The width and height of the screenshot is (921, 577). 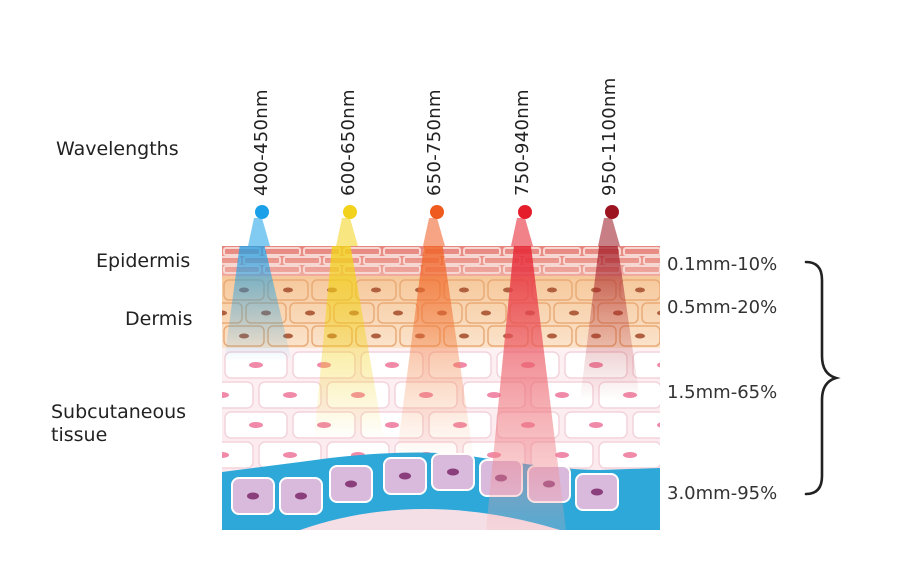 What do you see at coordinates (610, 323) in the screenshot?
I see `beam-darkred` at bounding box center [610, 323].